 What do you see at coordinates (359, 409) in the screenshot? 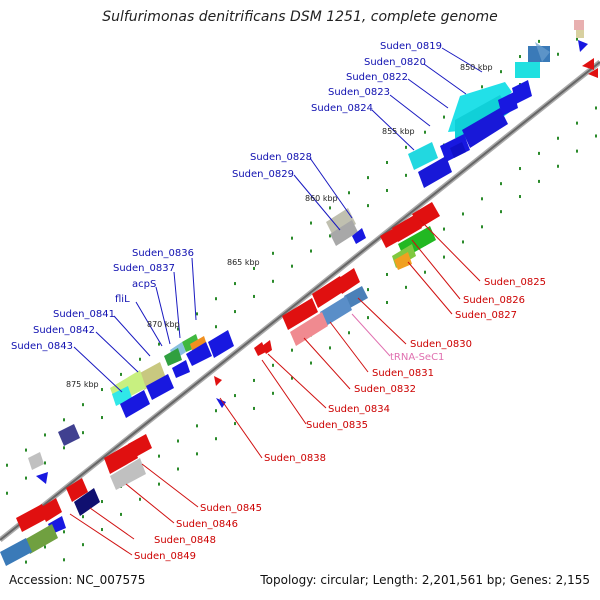
I see `gene-label: Suden_0834` at bounding box center [359, 409].